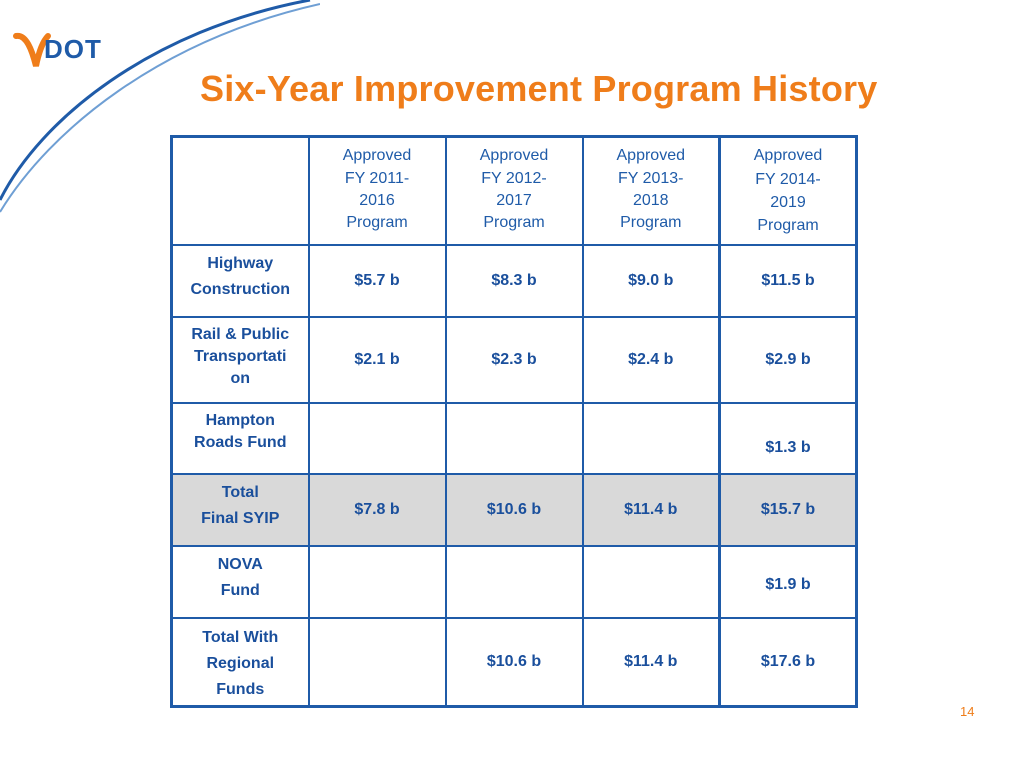 Image resolution: width=1024 pixels, height=768 pixels. Describe the element at coordinates (377, 509) in the screenshot. I see `cell-value: $7.8 b` at that location.